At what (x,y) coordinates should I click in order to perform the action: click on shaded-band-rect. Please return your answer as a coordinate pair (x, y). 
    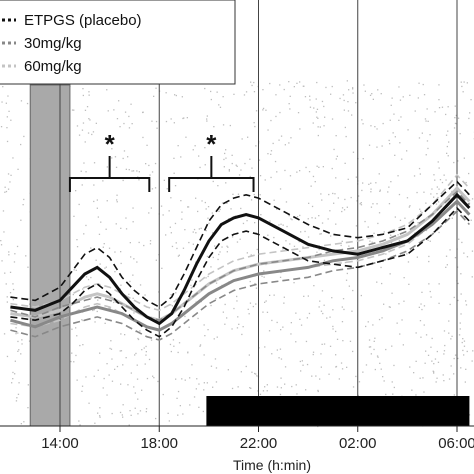
    Looking at the image, I should click on (50, 255).